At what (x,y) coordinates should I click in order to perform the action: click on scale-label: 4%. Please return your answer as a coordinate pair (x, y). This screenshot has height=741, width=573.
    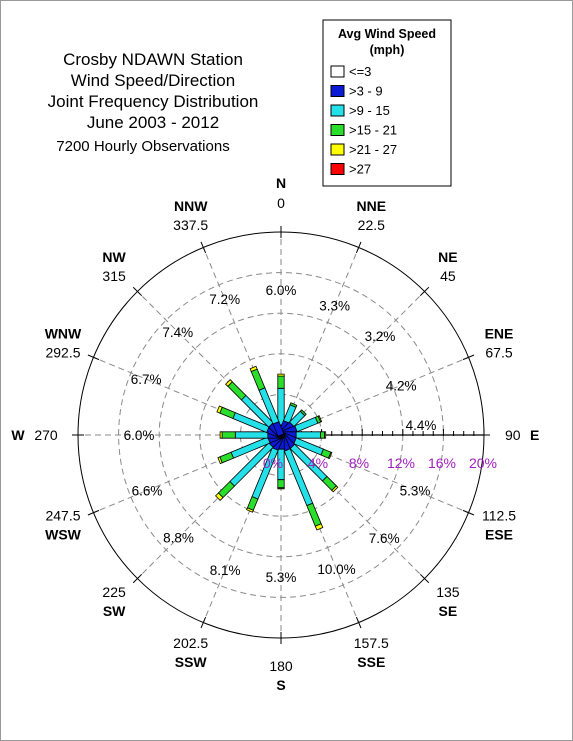
    Looking at the image, I should click on (318, 463).